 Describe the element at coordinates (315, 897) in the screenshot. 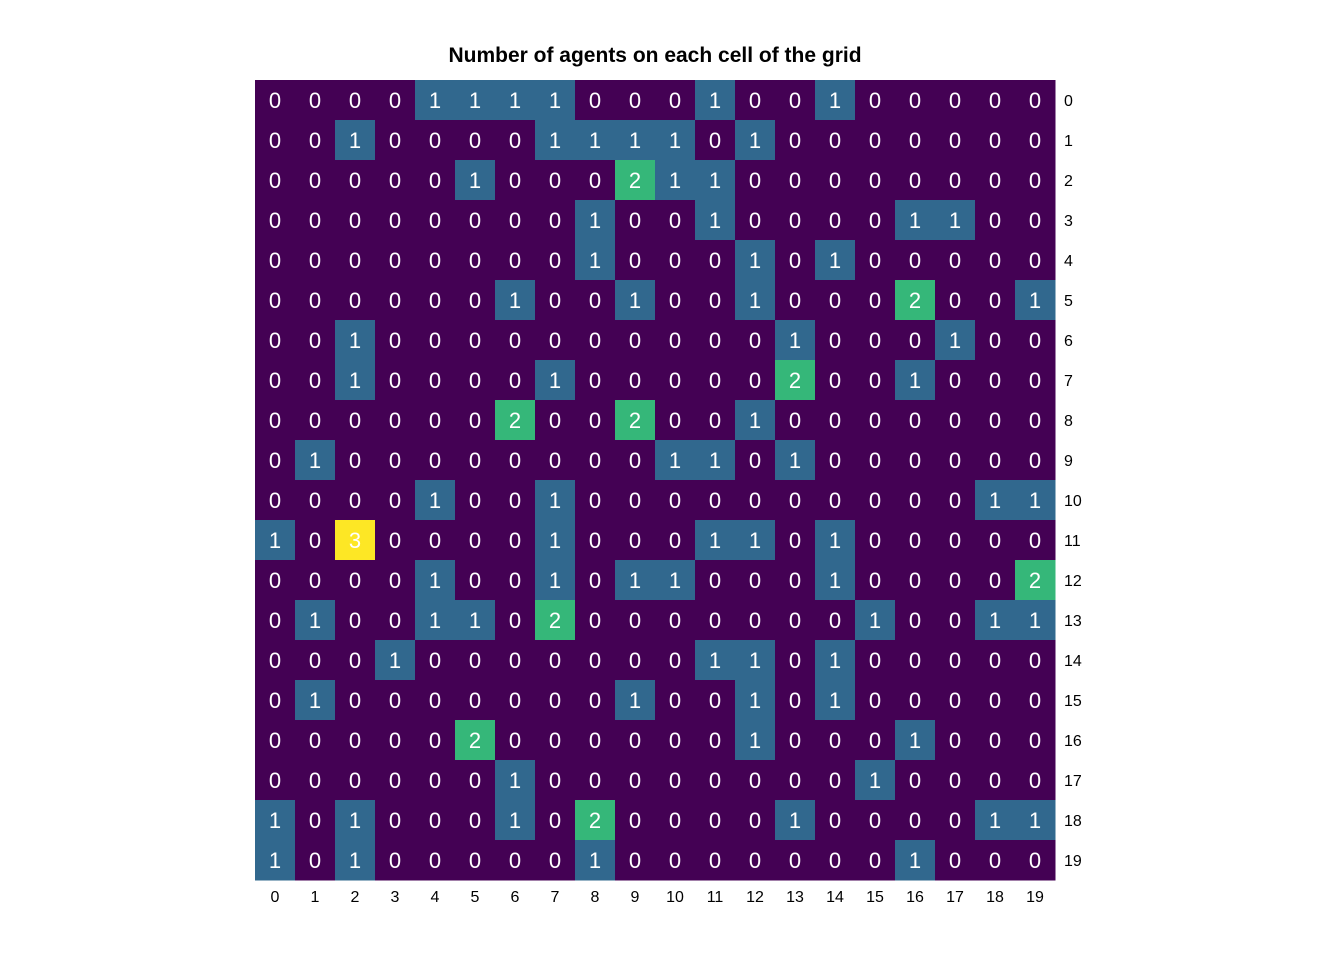

I see `x-tick-label: 1` at that location.